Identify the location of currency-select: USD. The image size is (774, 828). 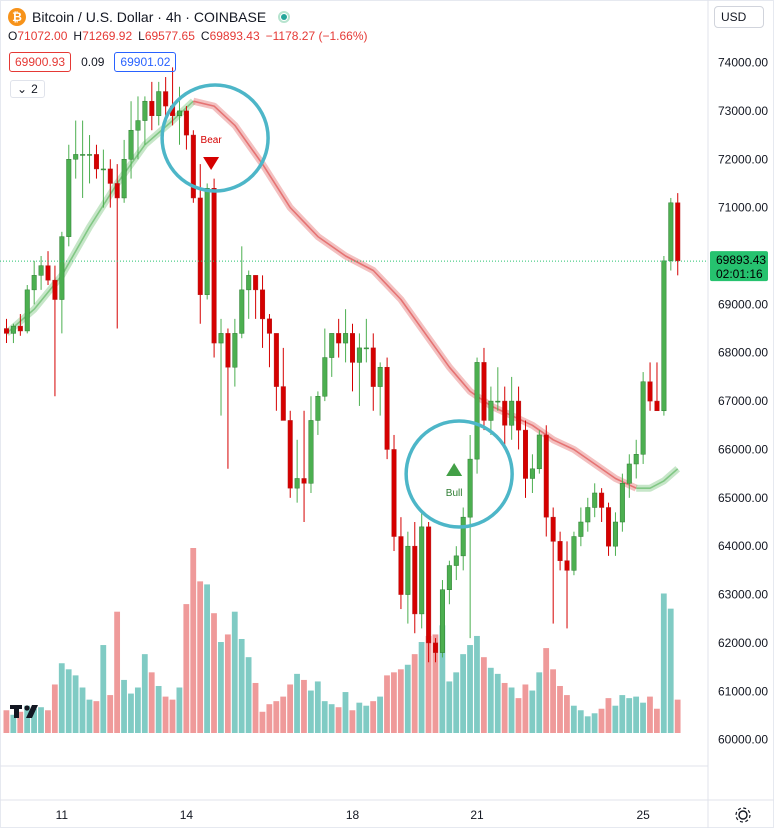
(739, 17).